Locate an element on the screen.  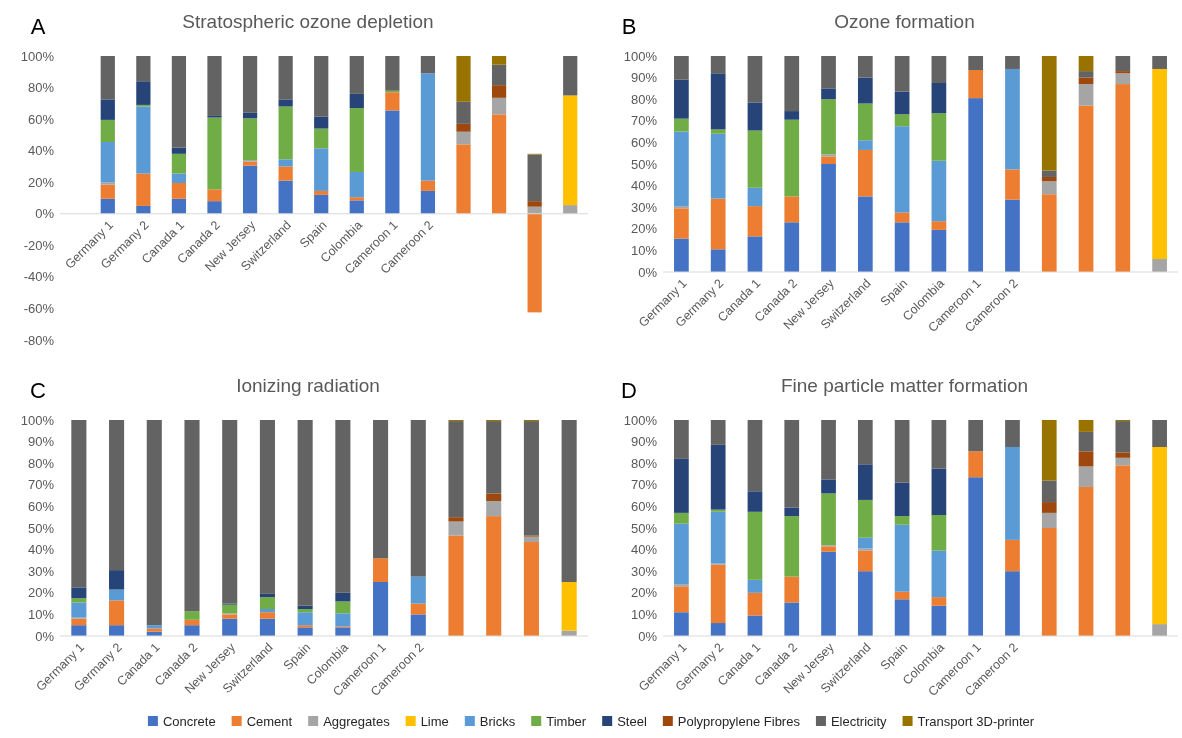
chart-title: Stratospheric ozone depletion is located at coordinates (308, 21).